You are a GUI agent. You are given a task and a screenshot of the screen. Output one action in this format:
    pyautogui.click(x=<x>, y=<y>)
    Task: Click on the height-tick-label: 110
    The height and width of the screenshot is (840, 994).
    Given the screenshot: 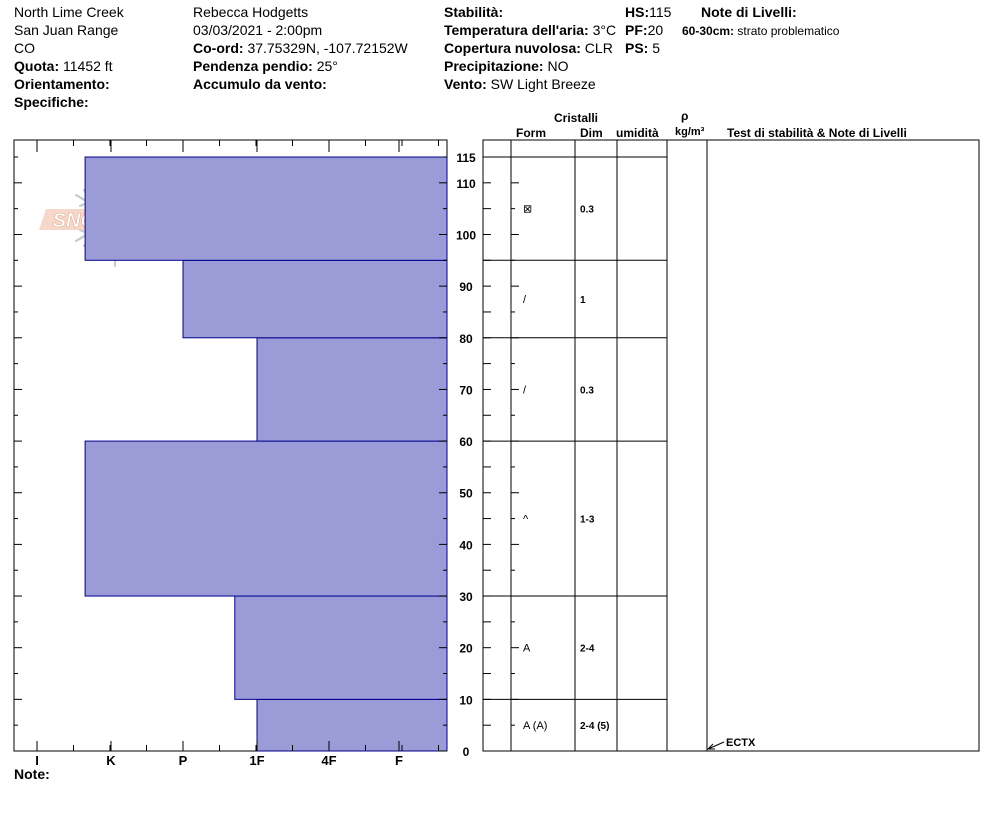 What is the action you would take?
    pyautogui.click(x=466, y=184)
    